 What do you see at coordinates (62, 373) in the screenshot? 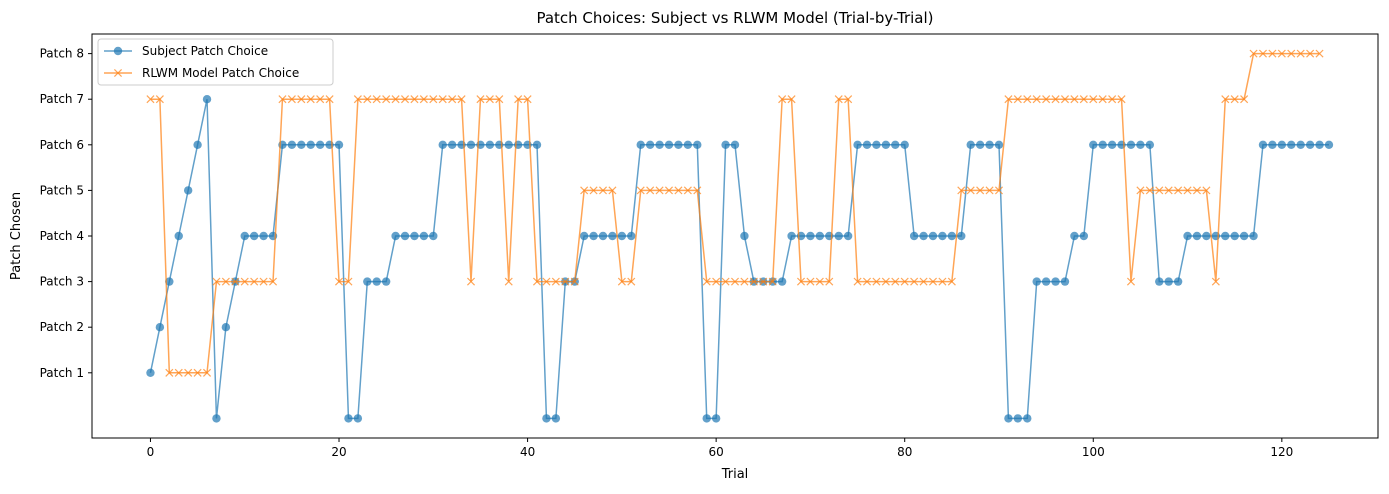
I see `y-tick-label: Patch 1` at bounding box center [62, 373].